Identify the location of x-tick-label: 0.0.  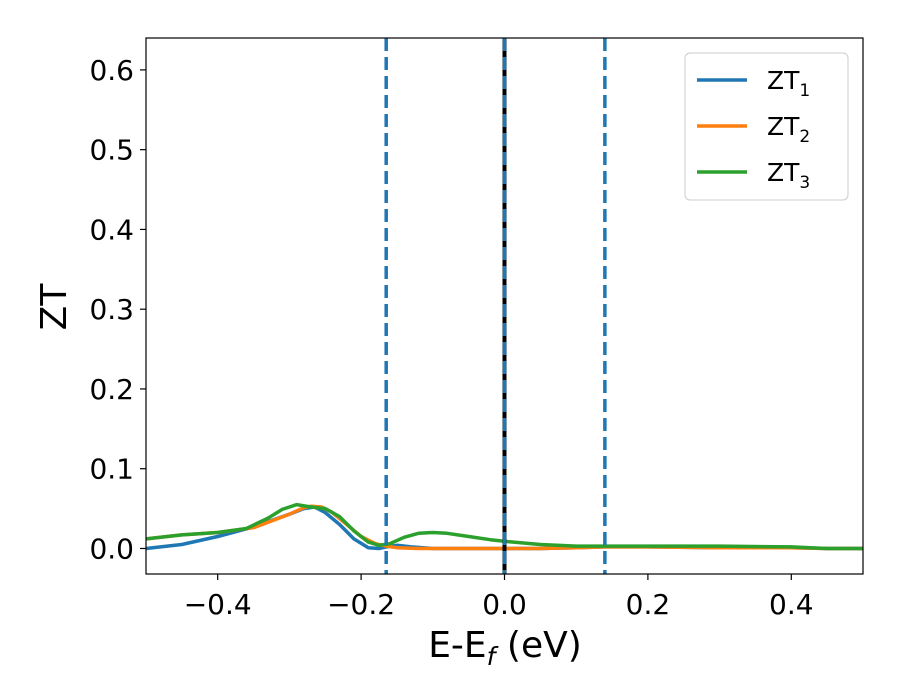
(504, 604).